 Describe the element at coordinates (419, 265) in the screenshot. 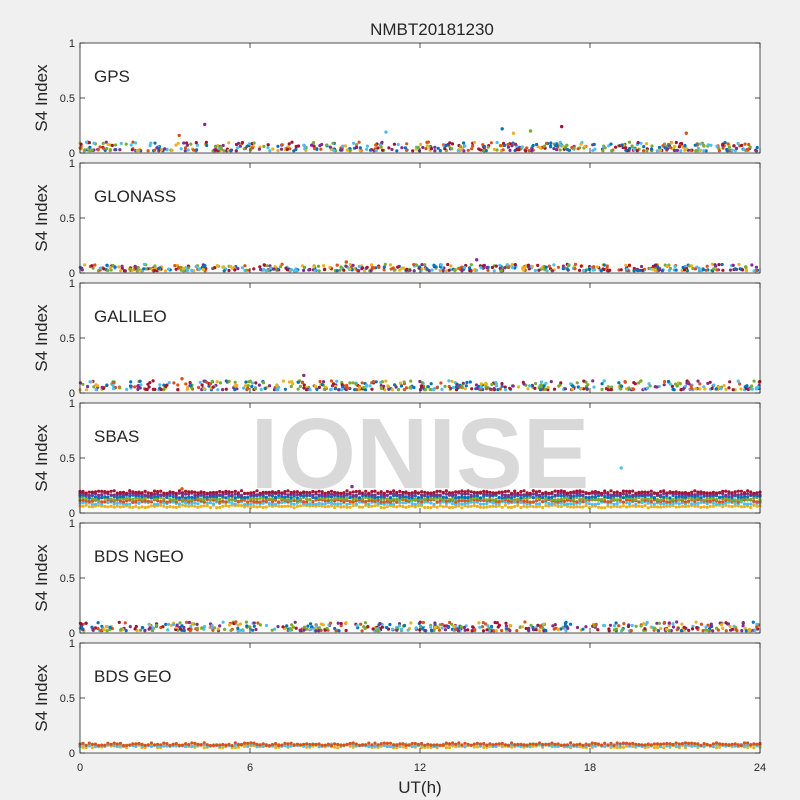

I see `data-points` at that location.